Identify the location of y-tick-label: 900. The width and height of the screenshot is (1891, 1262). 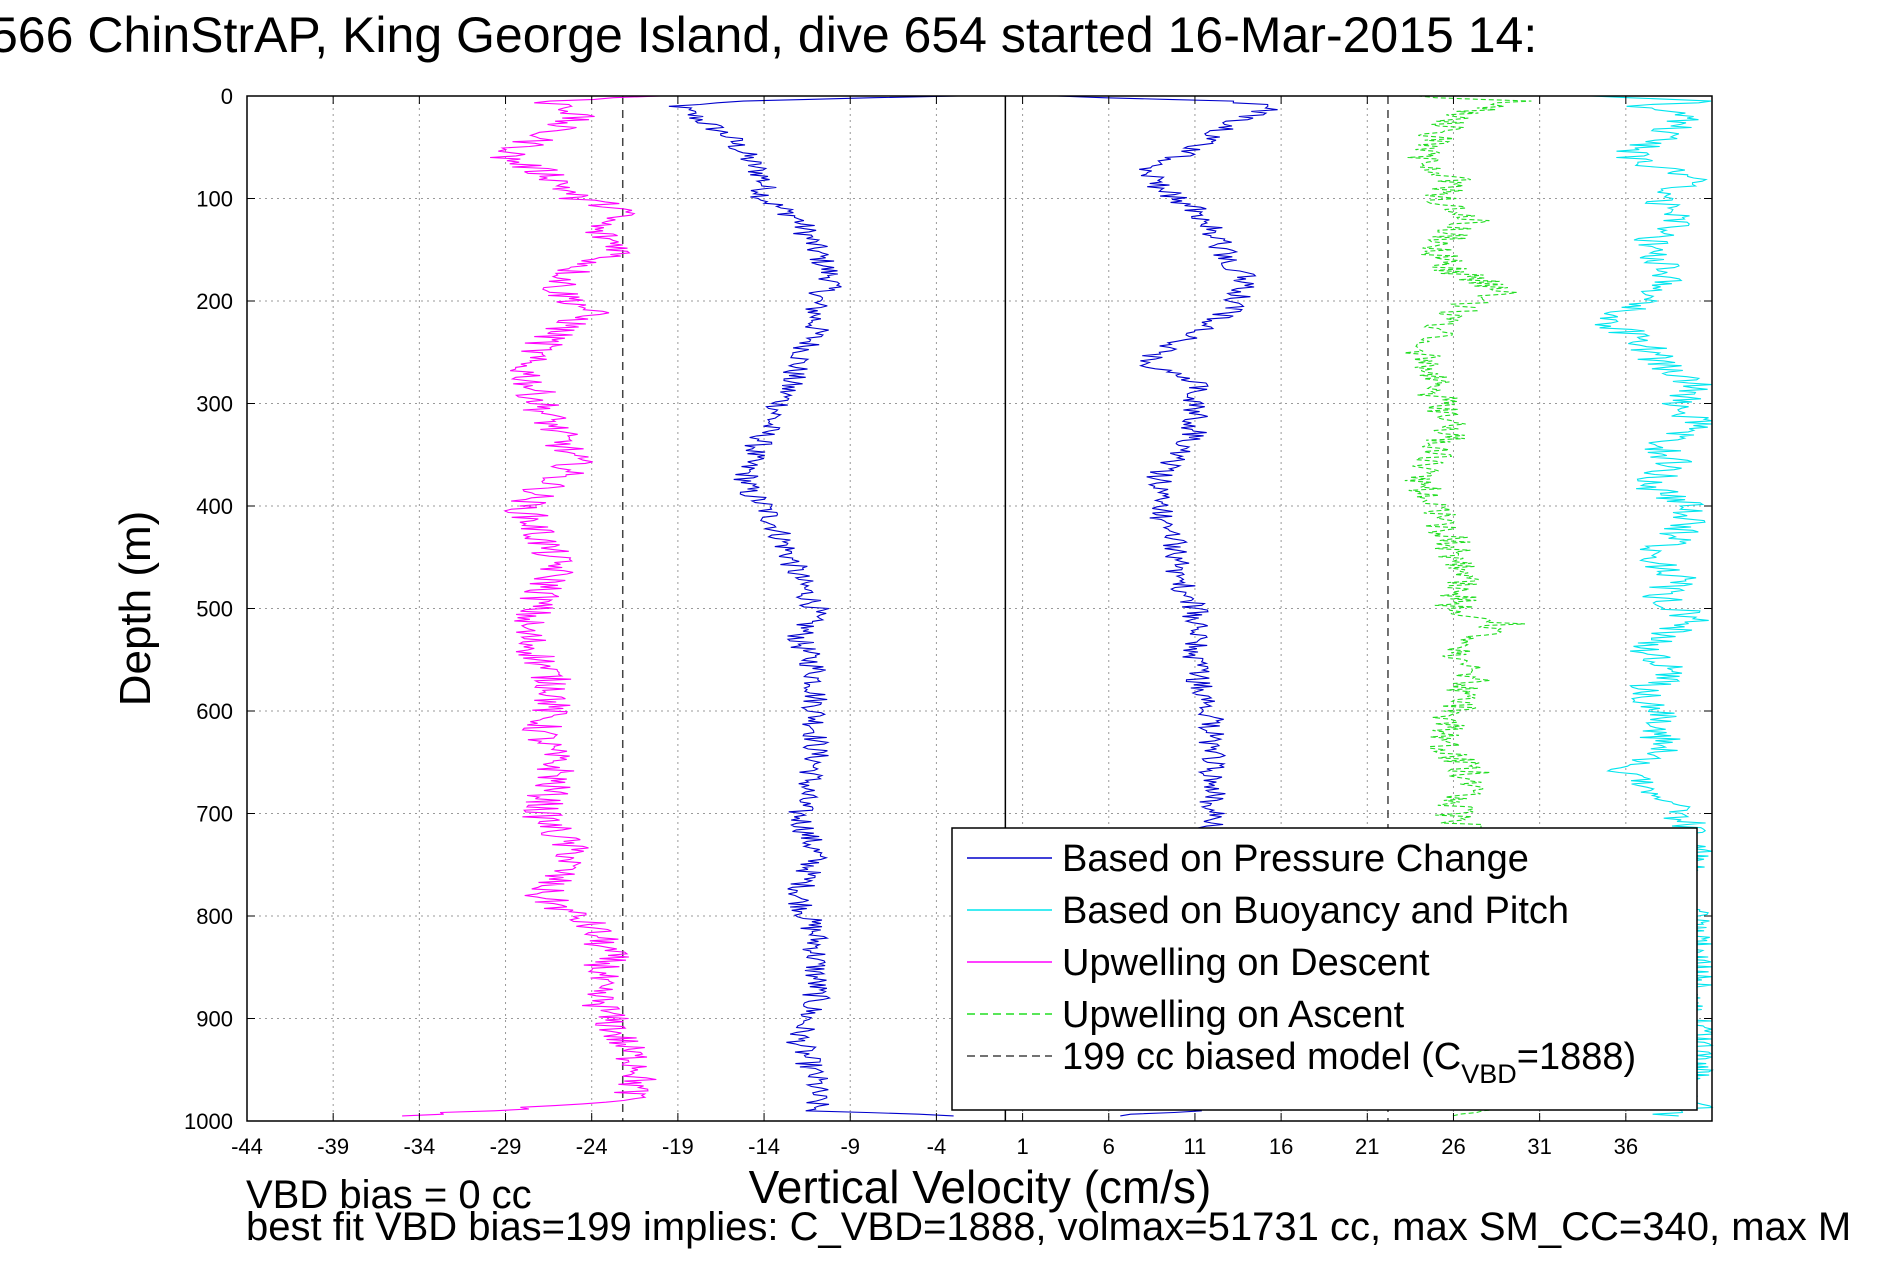
(214, 1019).